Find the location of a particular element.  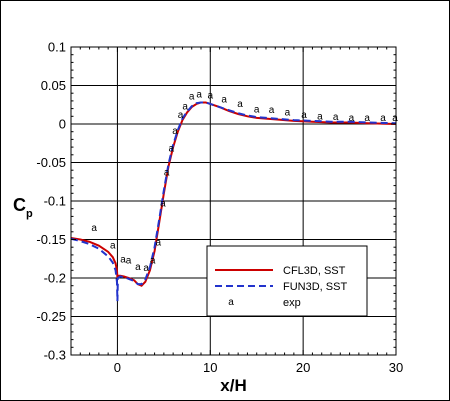

y-axis-title-subscript: p is located at coordinates (29, 214).